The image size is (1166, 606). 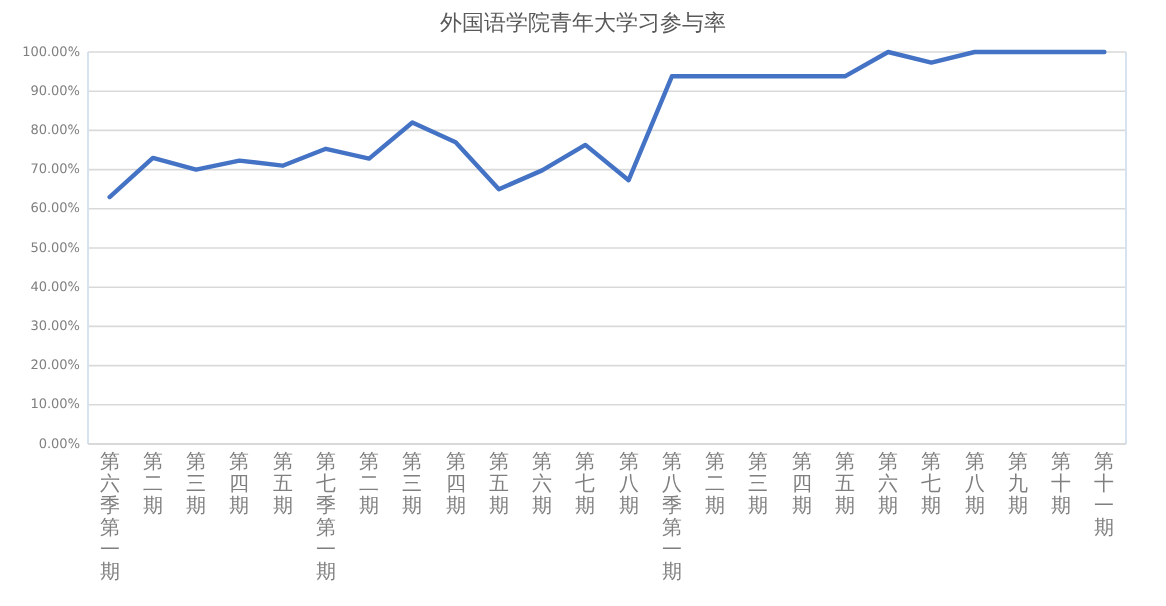 I want to click on x-tick-label: 第十一期, so click(x=1104, y=495).